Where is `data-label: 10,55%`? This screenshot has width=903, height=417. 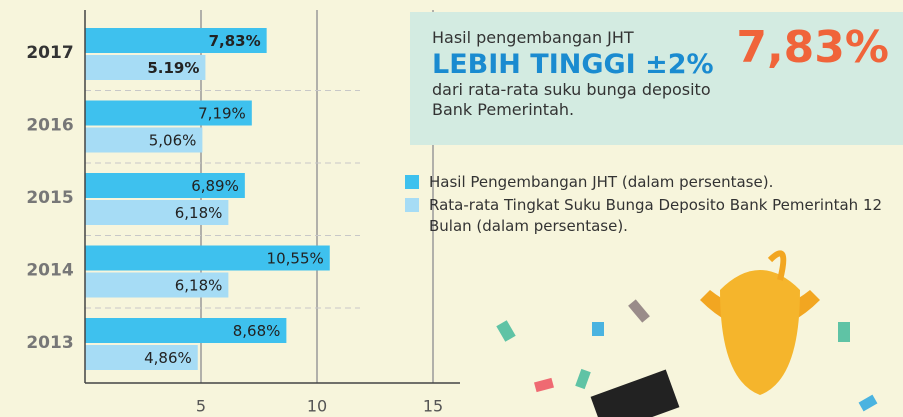 data-label: 10,55% is located at coordinates (295, 259).